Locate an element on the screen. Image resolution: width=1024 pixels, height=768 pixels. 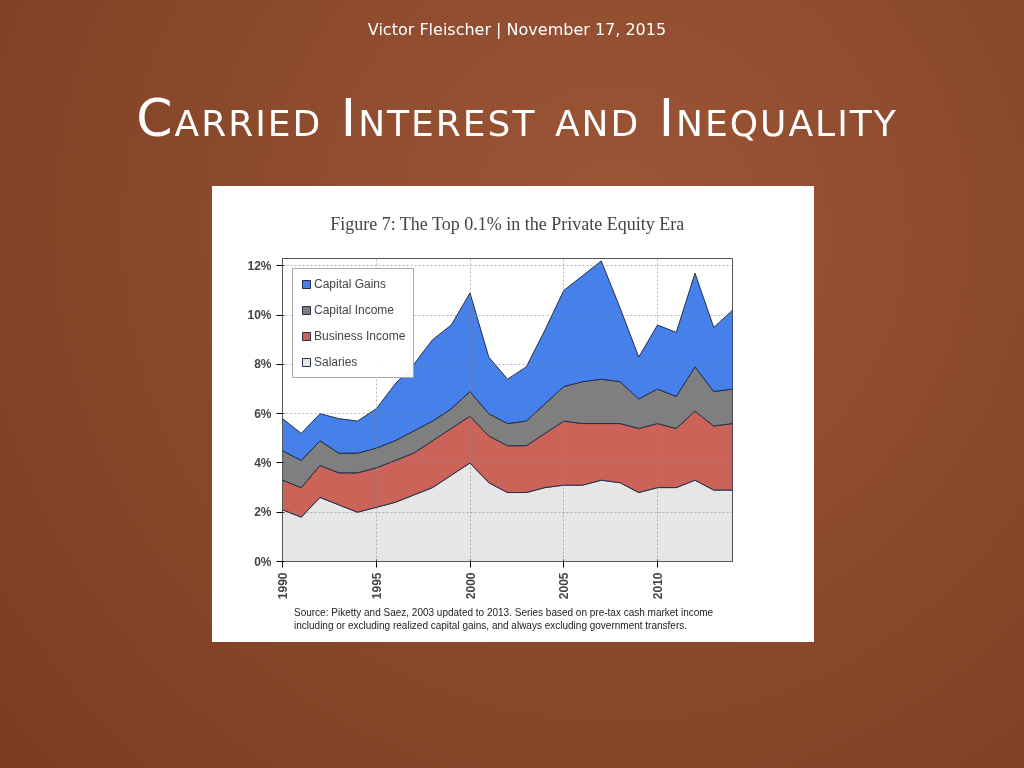
x-tick-label: 2005 is located at coordinates (564, 586).